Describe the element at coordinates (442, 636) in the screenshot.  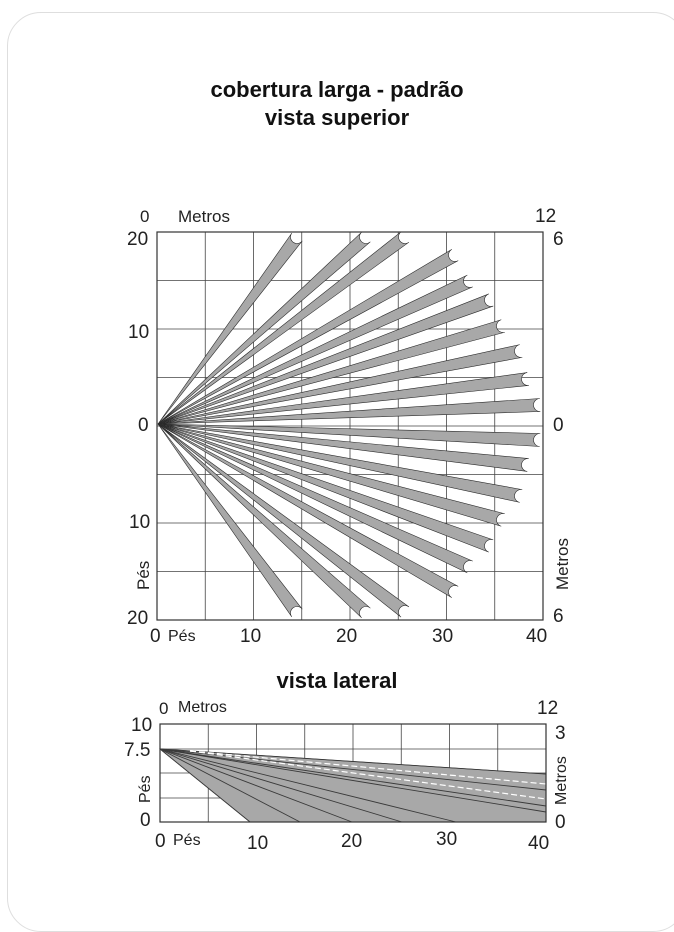
I see `top-bottom-tick: 30` at that location.